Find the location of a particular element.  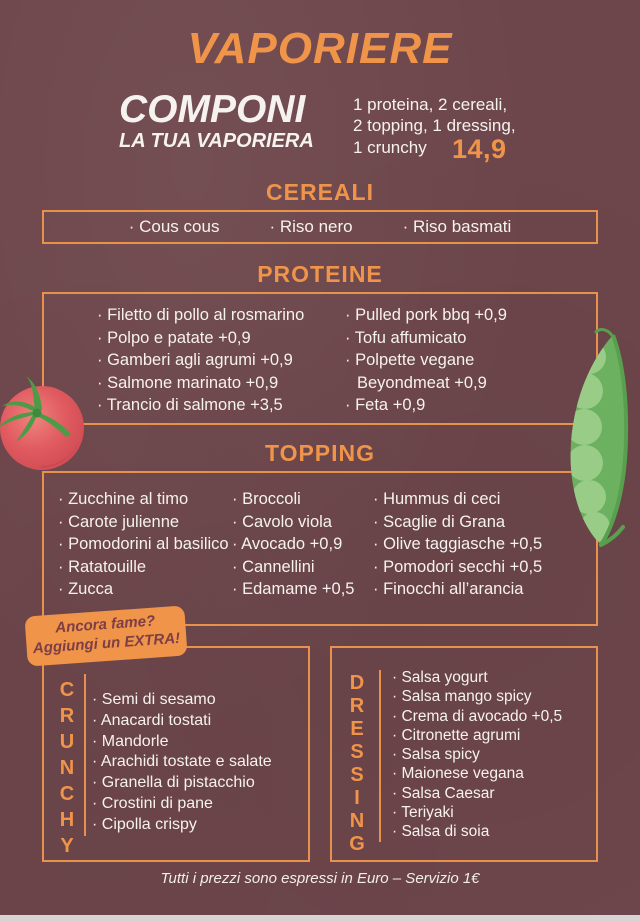

menu-item: Feta +0,9 is located at coordinates (440, 405).